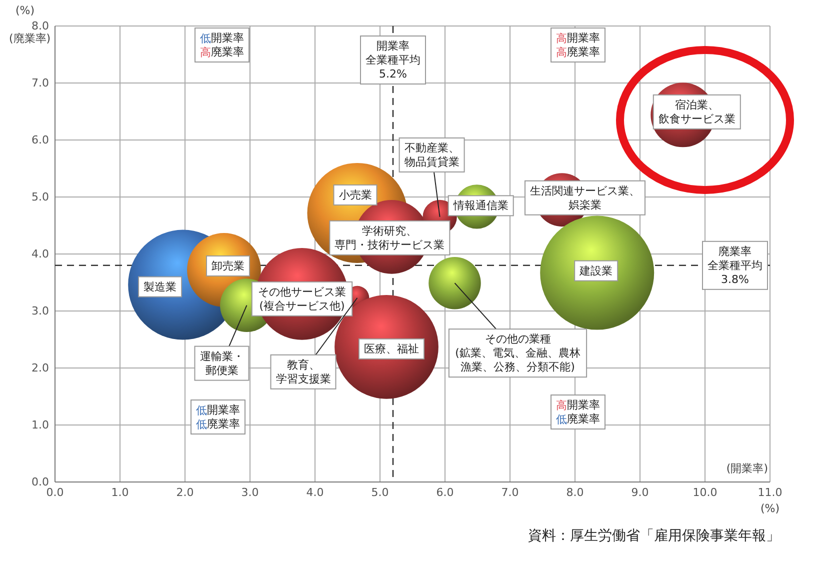 This screenshot has width=817, height=578. What do you see at coordinates (735, 265) in the screenshot?
I see `ref-line-label: 廃業率全業種平均3.8%` at bounding box center [735, 265].